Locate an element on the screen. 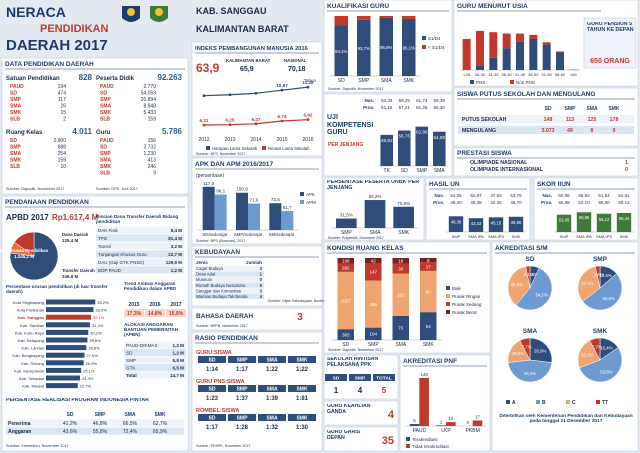 The image size is (640, 453). row-value: 2.900 is located at coordinates (59, 141).